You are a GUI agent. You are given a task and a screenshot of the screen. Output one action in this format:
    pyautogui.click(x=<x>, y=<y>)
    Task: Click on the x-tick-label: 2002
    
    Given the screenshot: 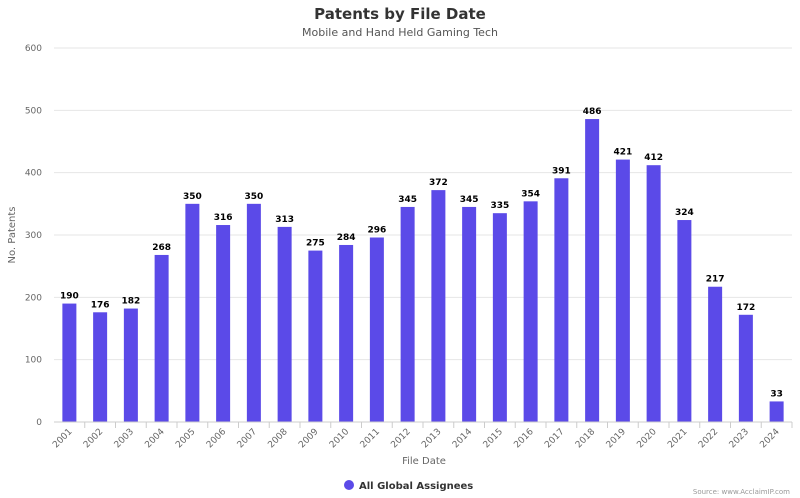 What is the action you would take?
    pyautogui.click(x=93, y=438)
    